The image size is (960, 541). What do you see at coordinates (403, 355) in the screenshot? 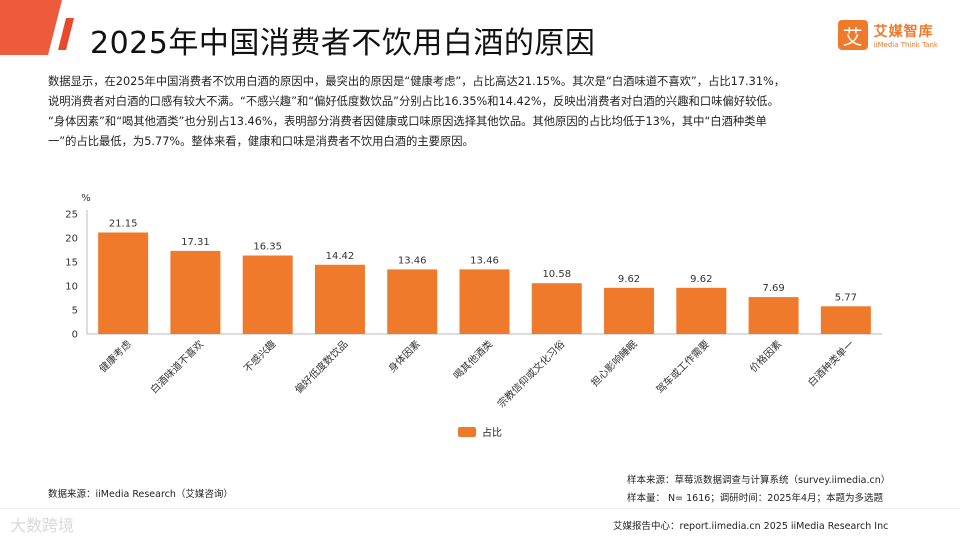
I see `x-tick-label: 身体因素` at bounding box center [403, 355].